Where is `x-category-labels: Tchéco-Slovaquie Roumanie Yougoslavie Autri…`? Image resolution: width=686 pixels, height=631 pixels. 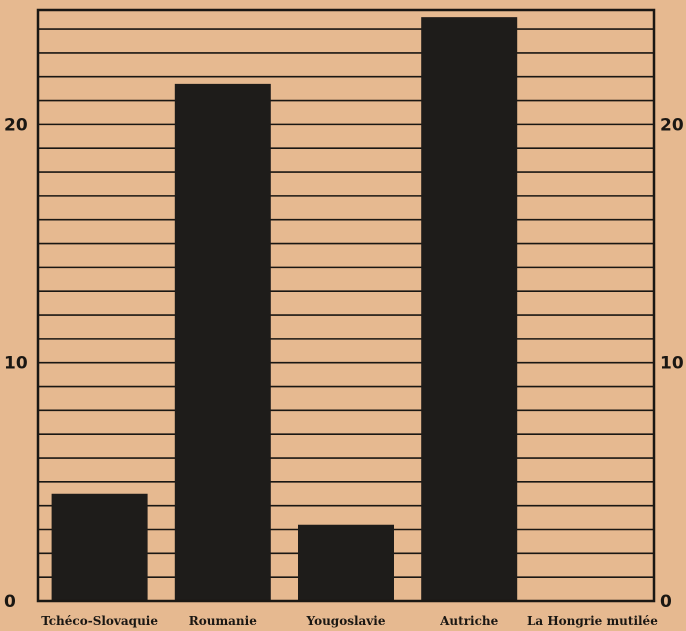 x-category-labels: Tchéco-Slovaquie Roumanie Yougoslavie Autri… is located at coordinates (349, 621).